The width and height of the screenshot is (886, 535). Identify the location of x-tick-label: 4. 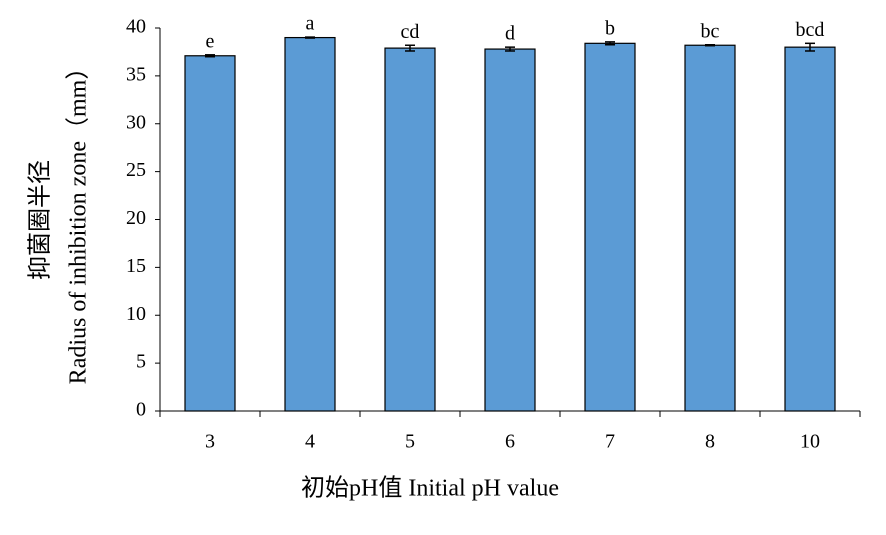
(310, 442).